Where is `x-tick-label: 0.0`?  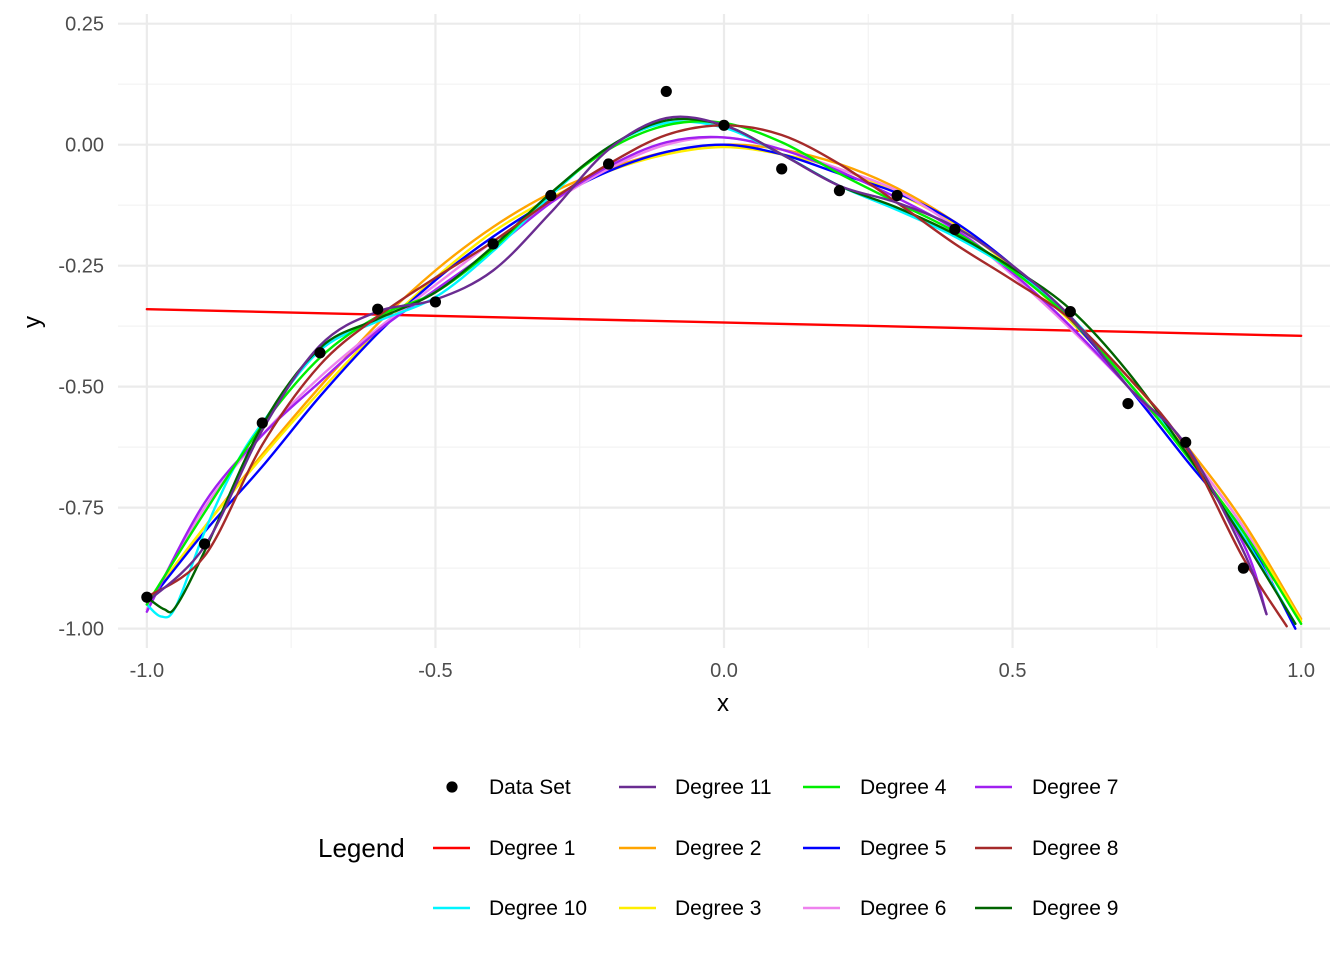 x-tick-label: 0.0 is located at coordinates (724, 671).